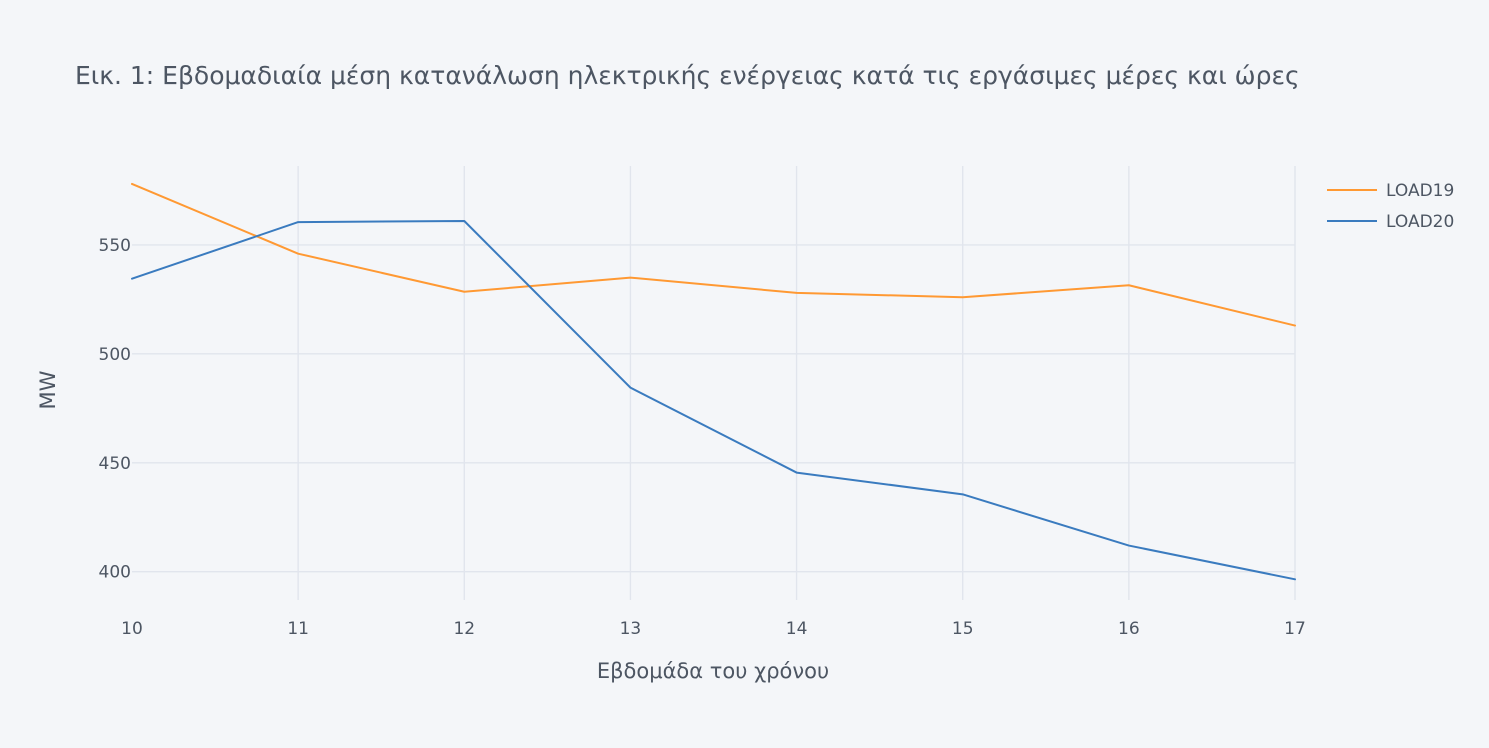  What do you see at coordinates (115, 464) in the screenshot?
I see `y-tick-label: 450` at bounding box center [115, 464].